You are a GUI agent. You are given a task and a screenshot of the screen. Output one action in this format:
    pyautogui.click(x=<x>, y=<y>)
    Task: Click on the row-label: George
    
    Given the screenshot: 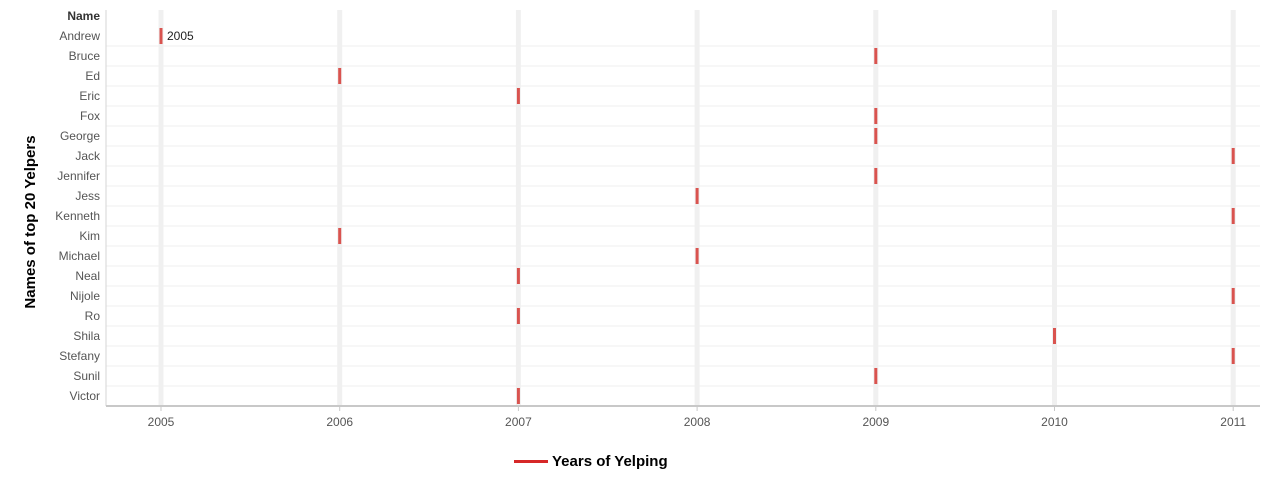 What is the action you would take?
    pyautogui.click(x=80, y=136)
    